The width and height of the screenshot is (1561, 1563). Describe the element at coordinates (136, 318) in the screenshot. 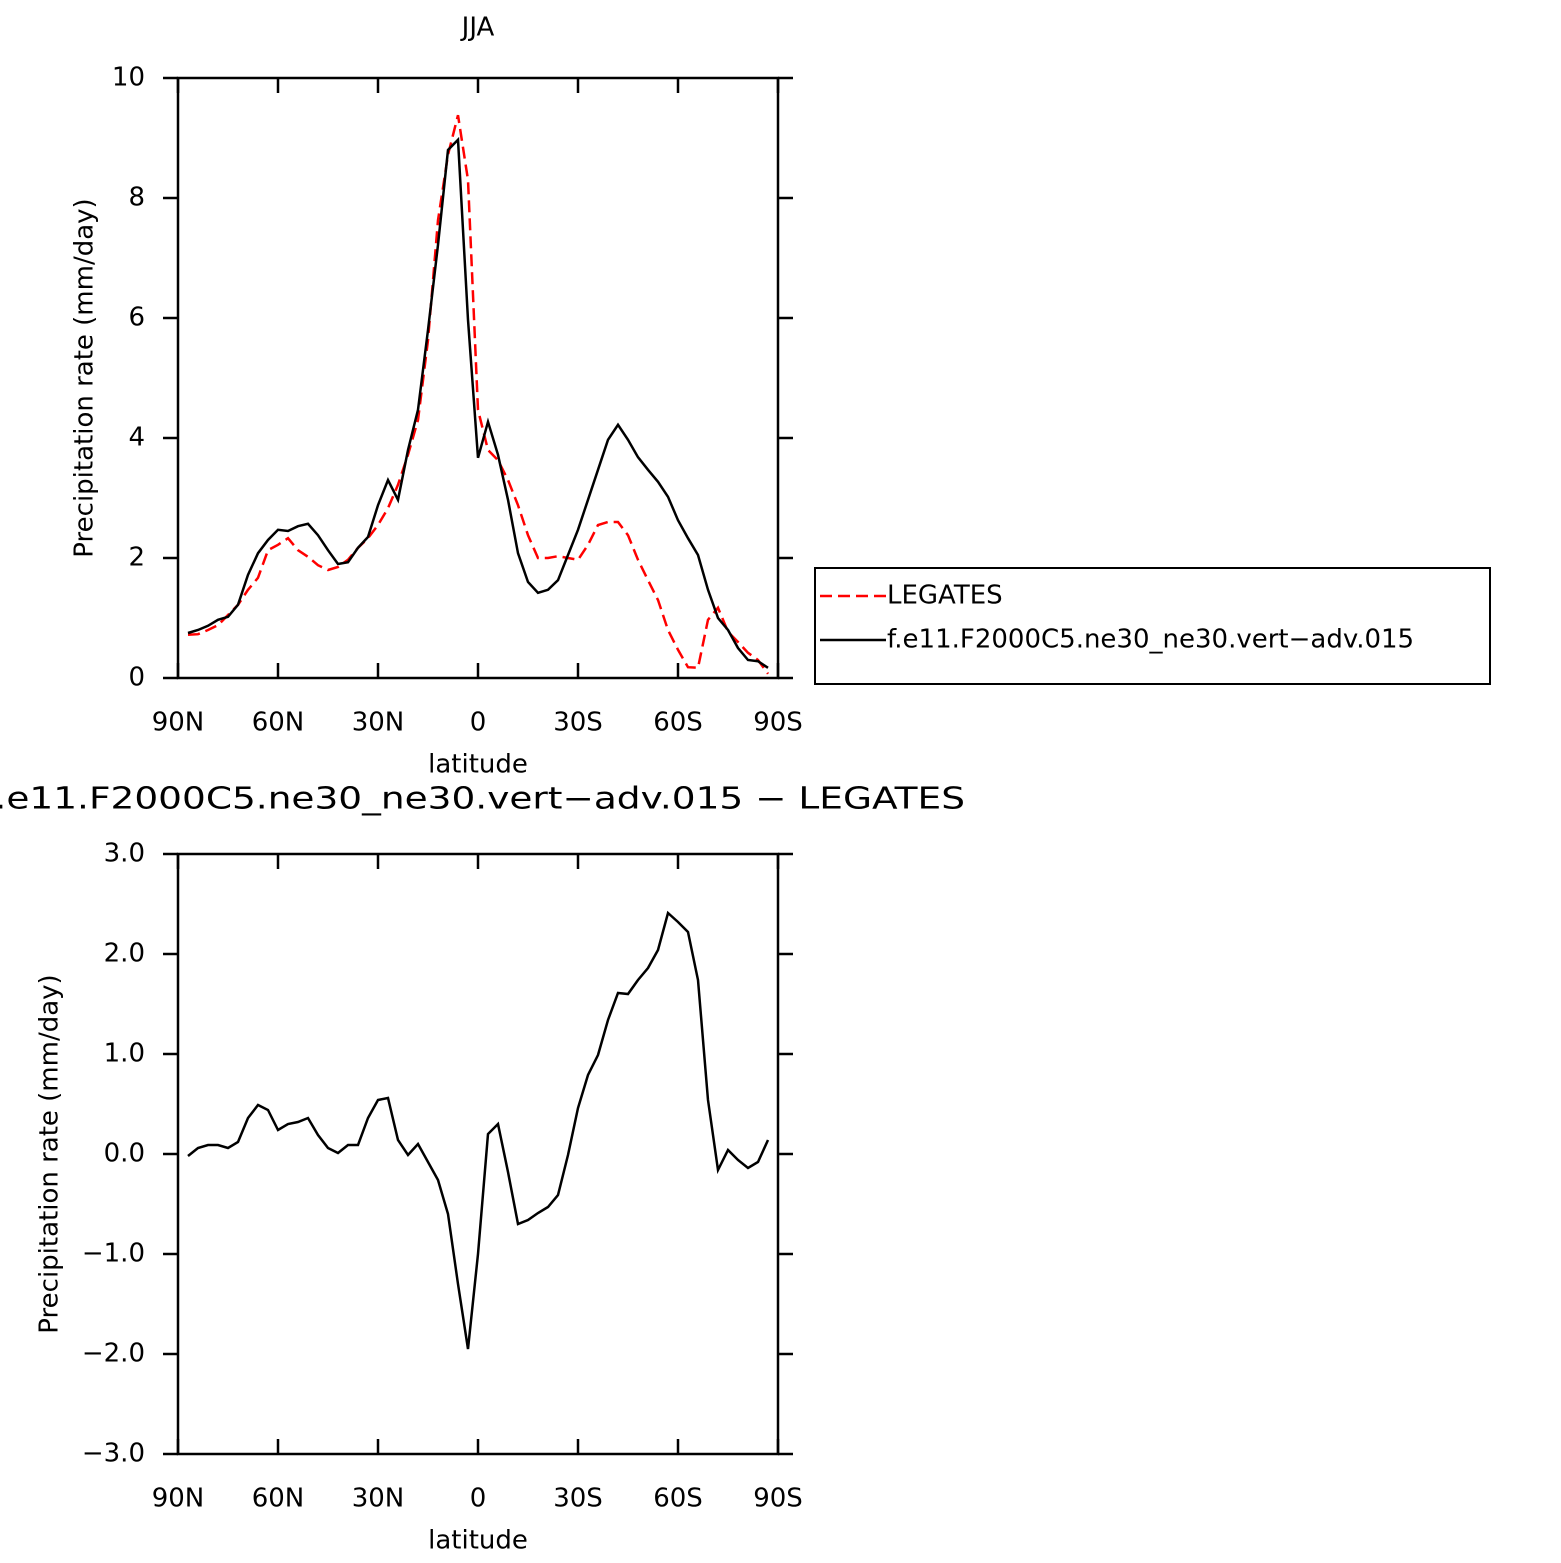

I see `y-tick-label: 6` at that location.